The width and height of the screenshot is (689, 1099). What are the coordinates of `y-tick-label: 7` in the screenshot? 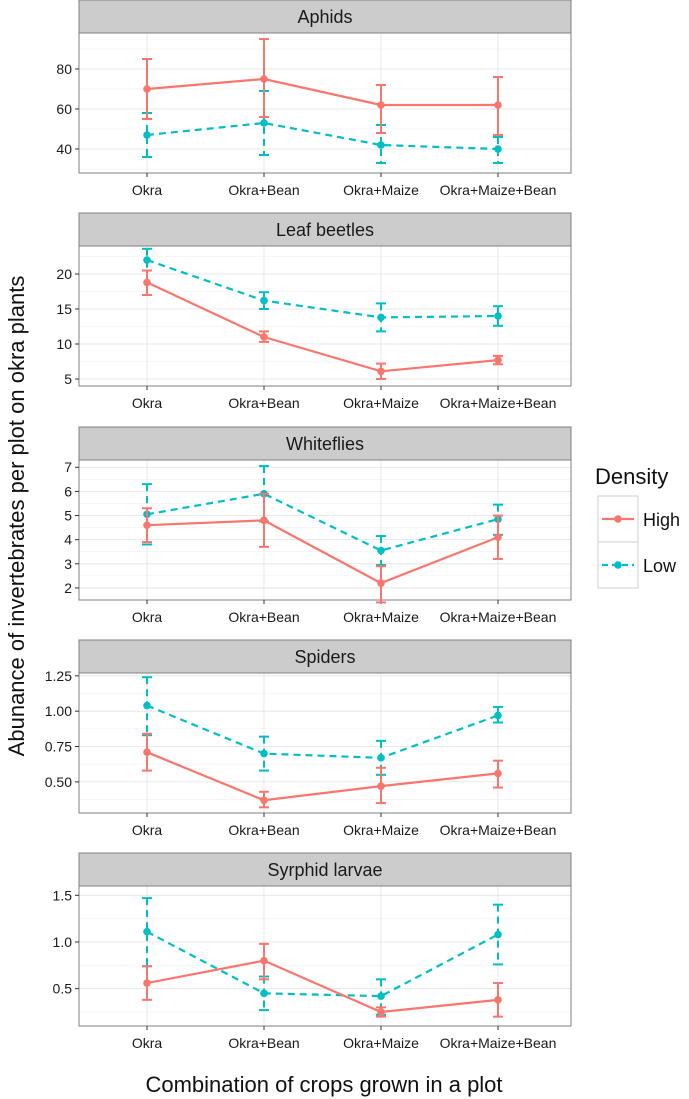 It's located at (68, 467).